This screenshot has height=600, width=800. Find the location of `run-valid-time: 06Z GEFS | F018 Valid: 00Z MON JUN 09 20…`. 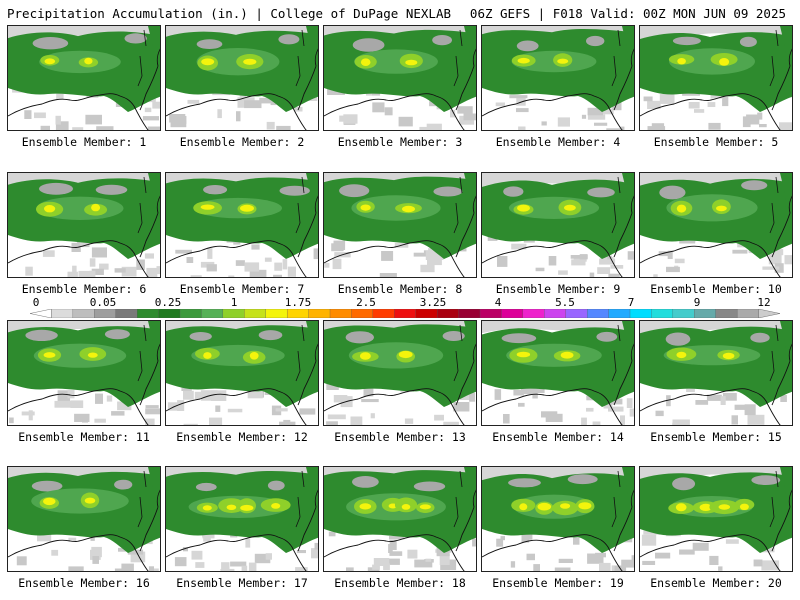

run-valid-time: 06Z GEFS | F018 Valid: 00Z MON JUN 09 20… is located at coordinates (627, 13).